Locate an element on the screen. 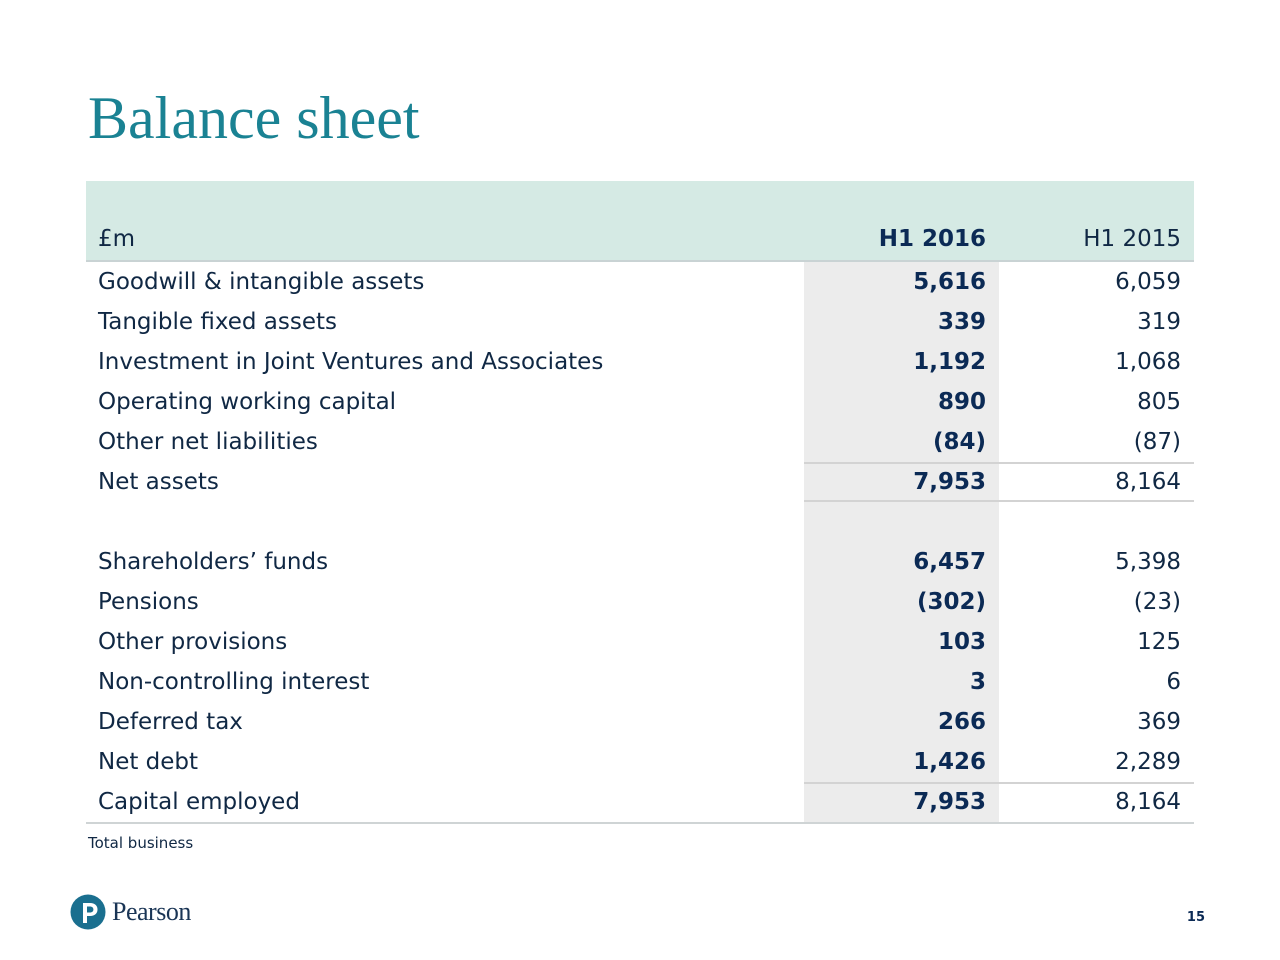  table-header-row: £m H1 2016 H1 2015 is located at coordinates (640, 221).